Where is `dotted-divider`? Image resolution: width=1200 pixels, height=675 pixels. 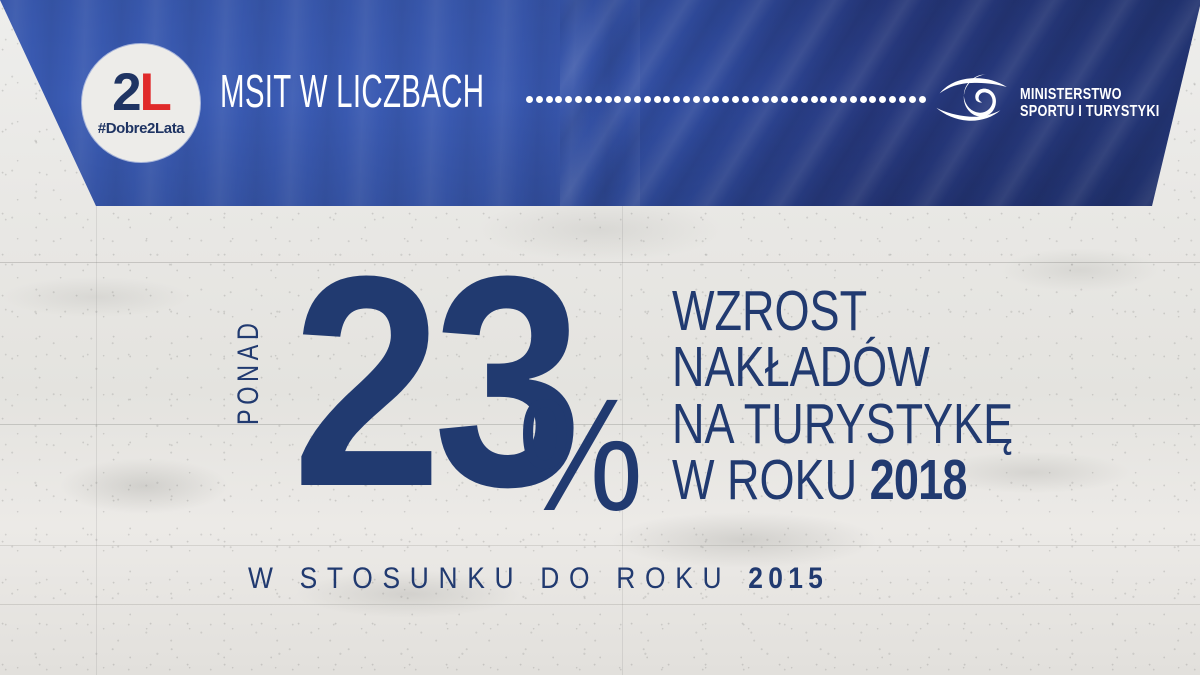
dotted-divider is located at coordinates (726, 100).